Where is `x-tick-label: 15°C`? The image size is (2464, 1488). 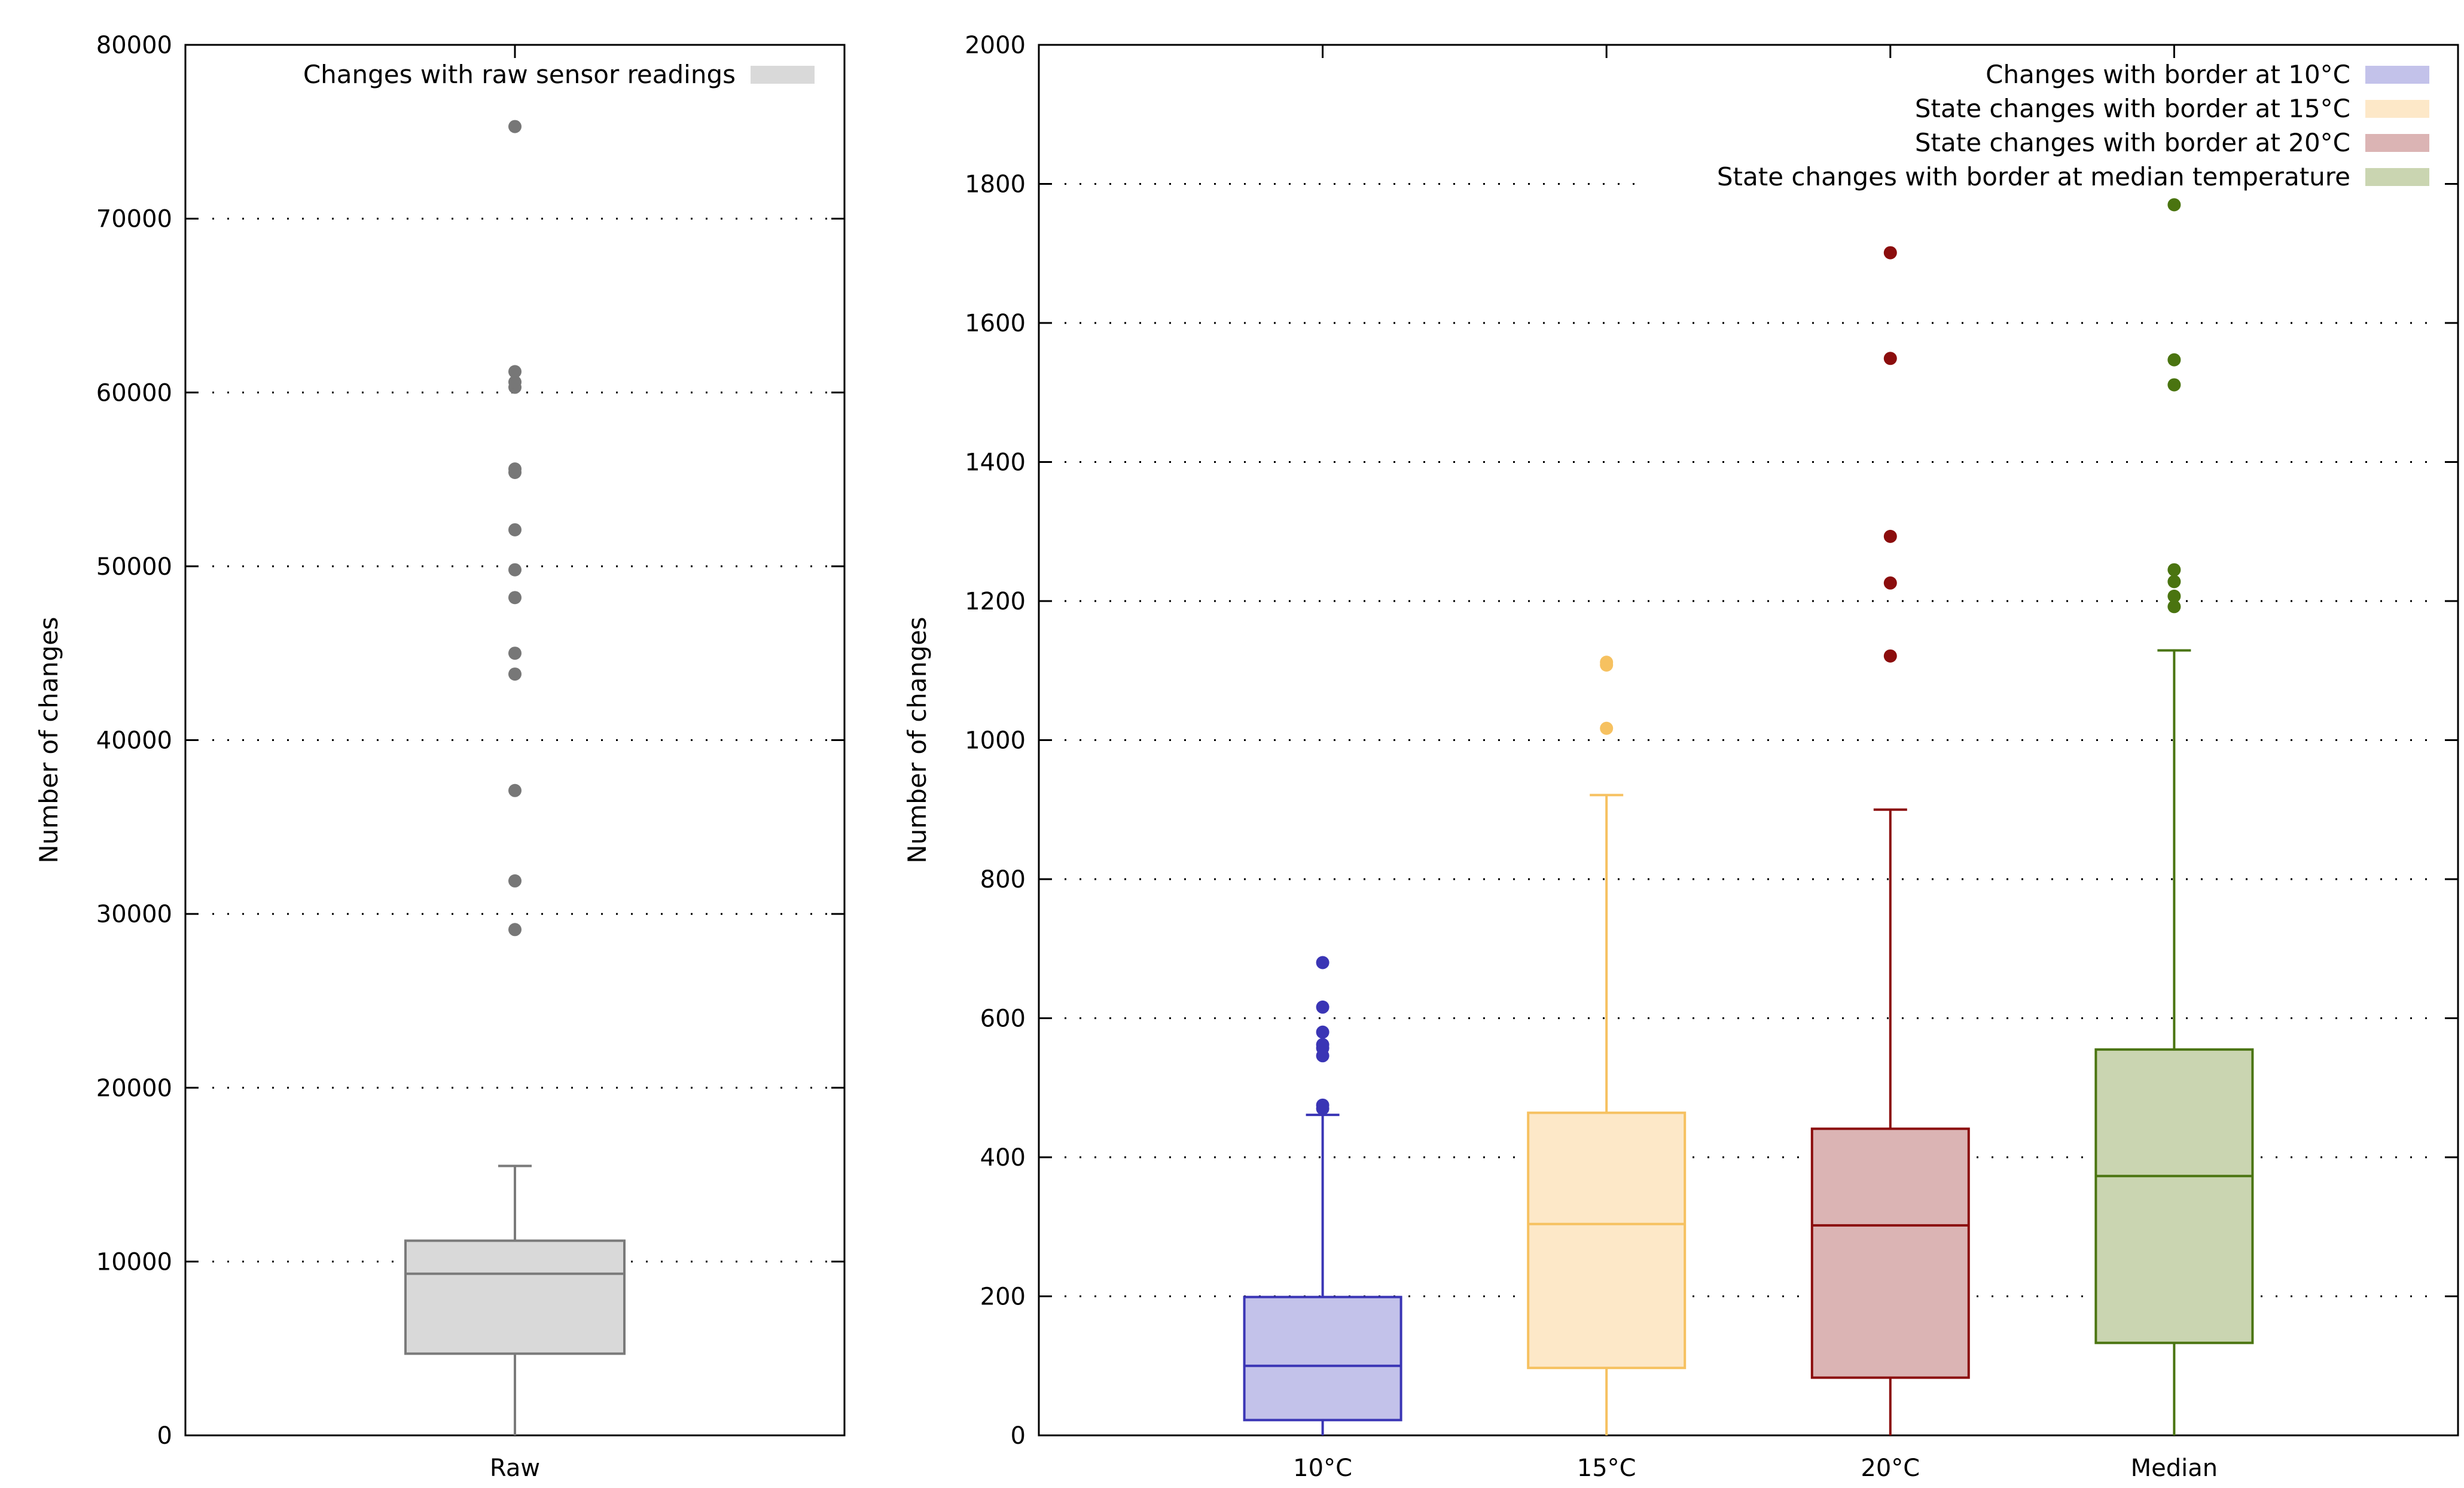
x-tick-label: 15°C is located at coordinates (1606, 1469).